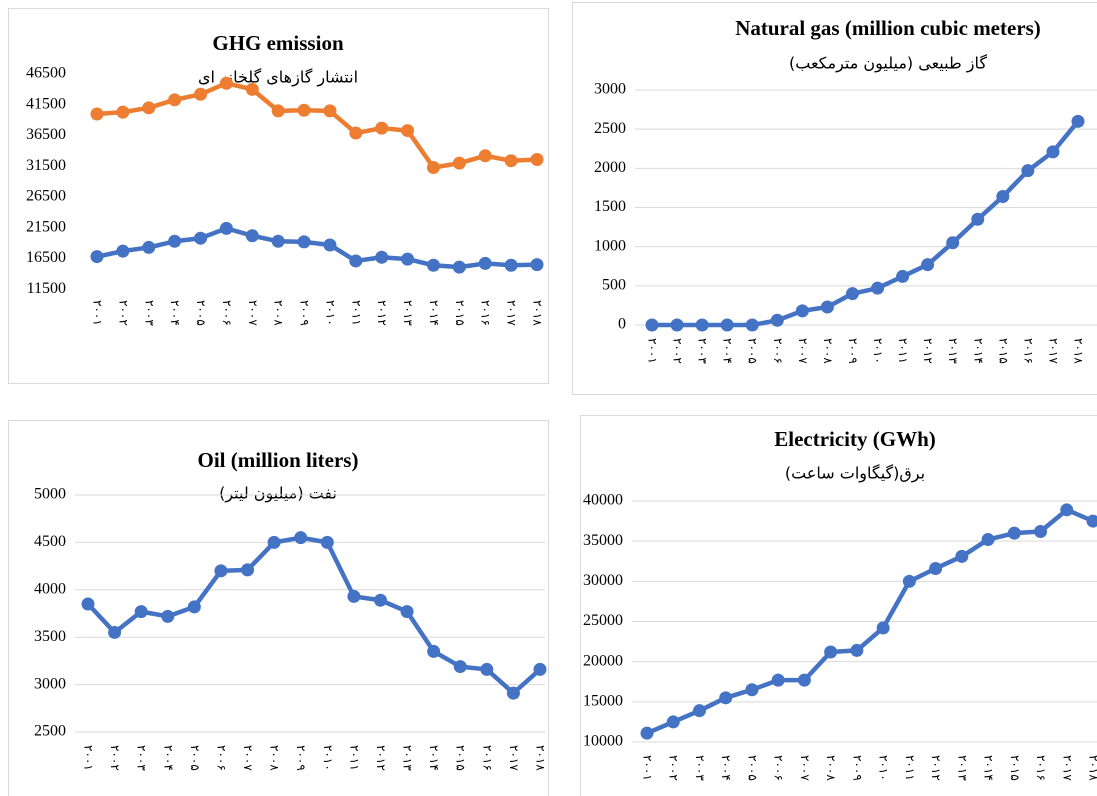  What do you see at coordinates (314, 615) in the screenshot?
I see `line` at bounding box center [314, 615].